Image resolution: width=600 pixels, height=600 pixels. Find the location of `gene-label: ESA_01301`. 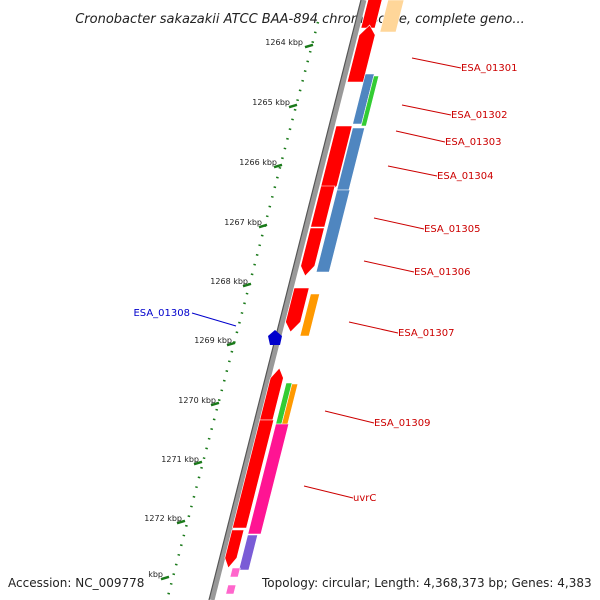

gene-label: ESA_01301 is located at coordinates (489, 68).